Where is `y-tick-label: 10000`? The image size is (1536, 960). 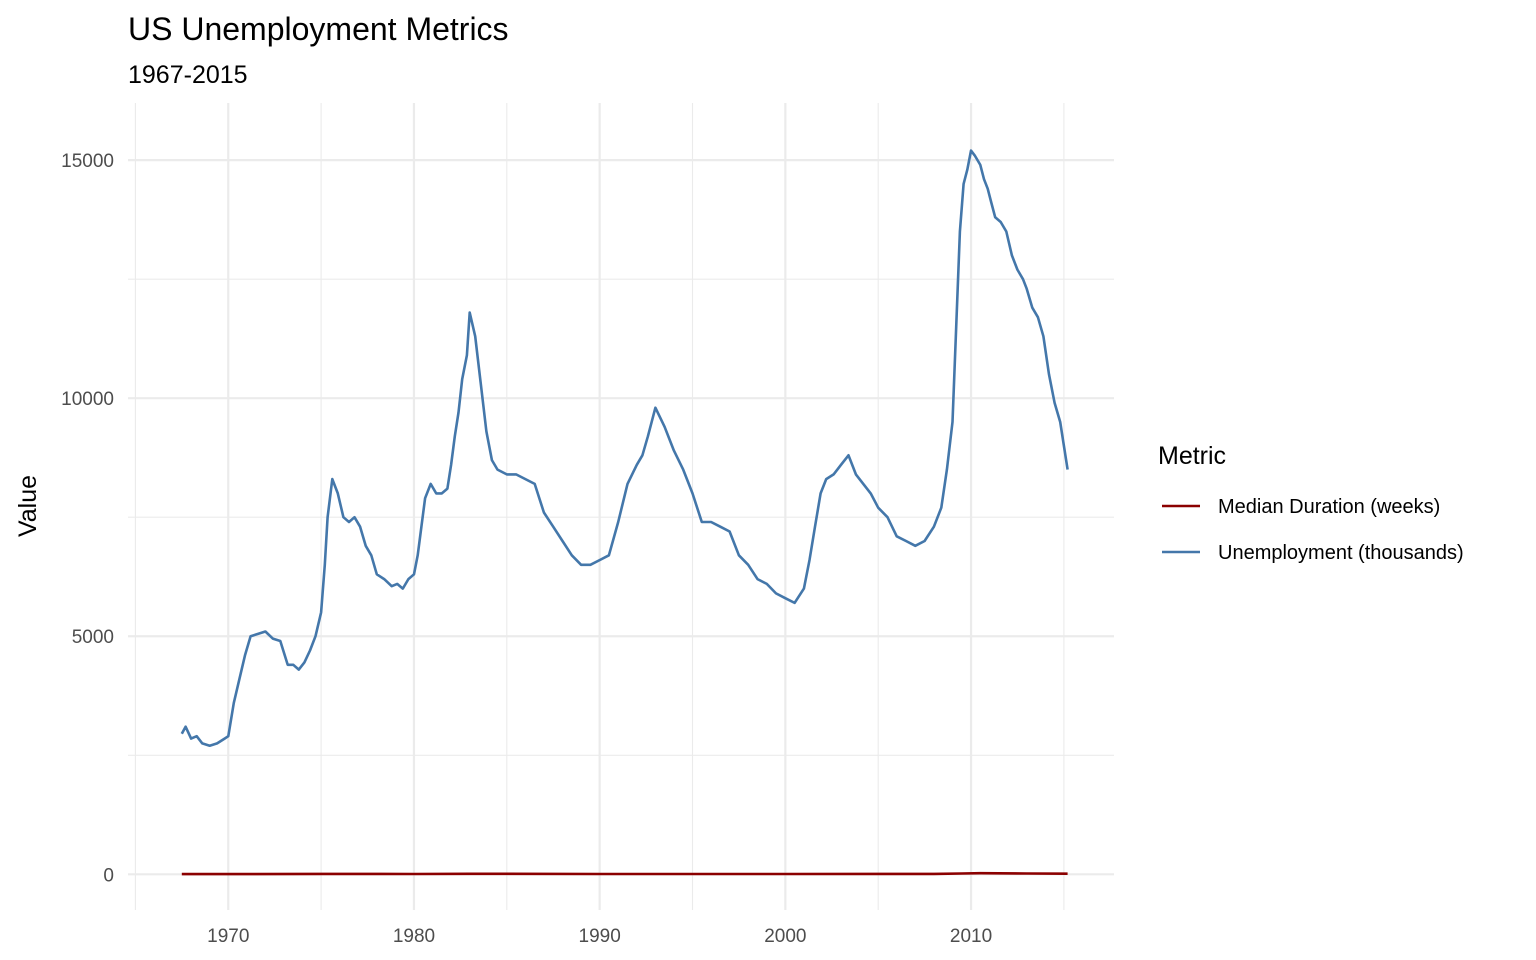
y-tick-label: 10000 is located at coordinates (87, 399).